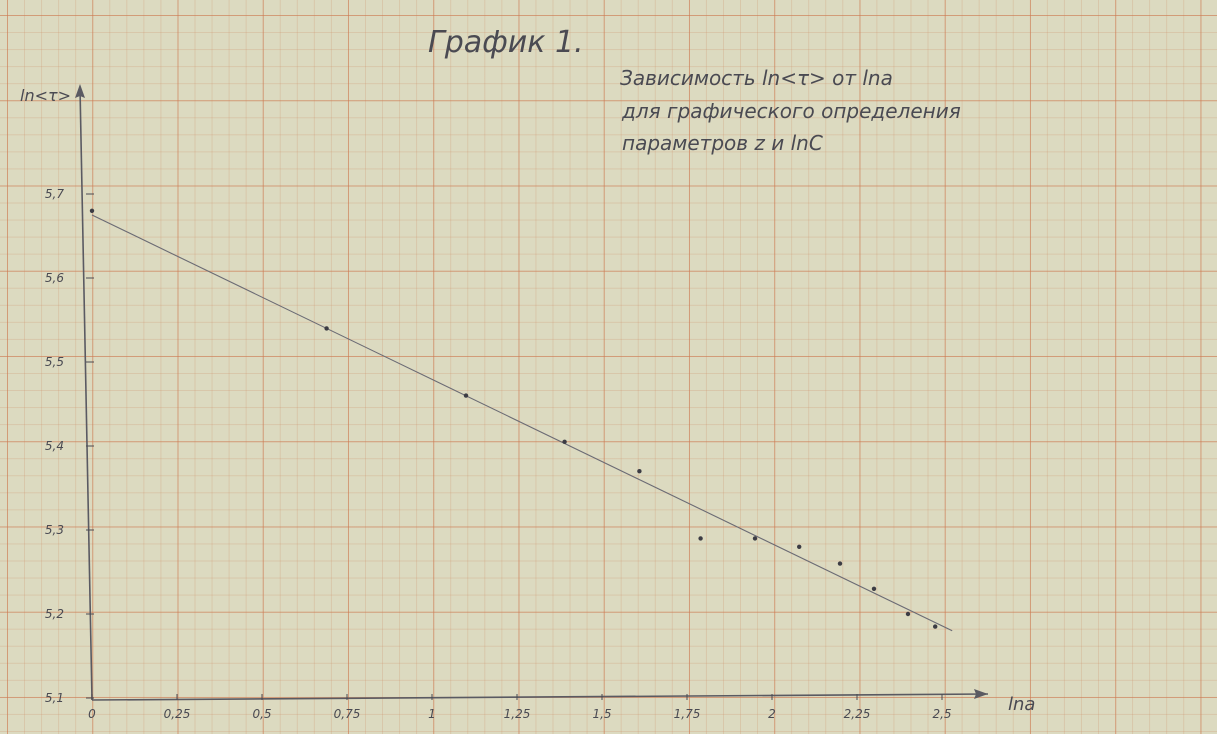 The height and width of the screenshot is (734, 1217). Describe the element at coordinates (540, 697) in the screenshot. I see `x-axis` at that location.